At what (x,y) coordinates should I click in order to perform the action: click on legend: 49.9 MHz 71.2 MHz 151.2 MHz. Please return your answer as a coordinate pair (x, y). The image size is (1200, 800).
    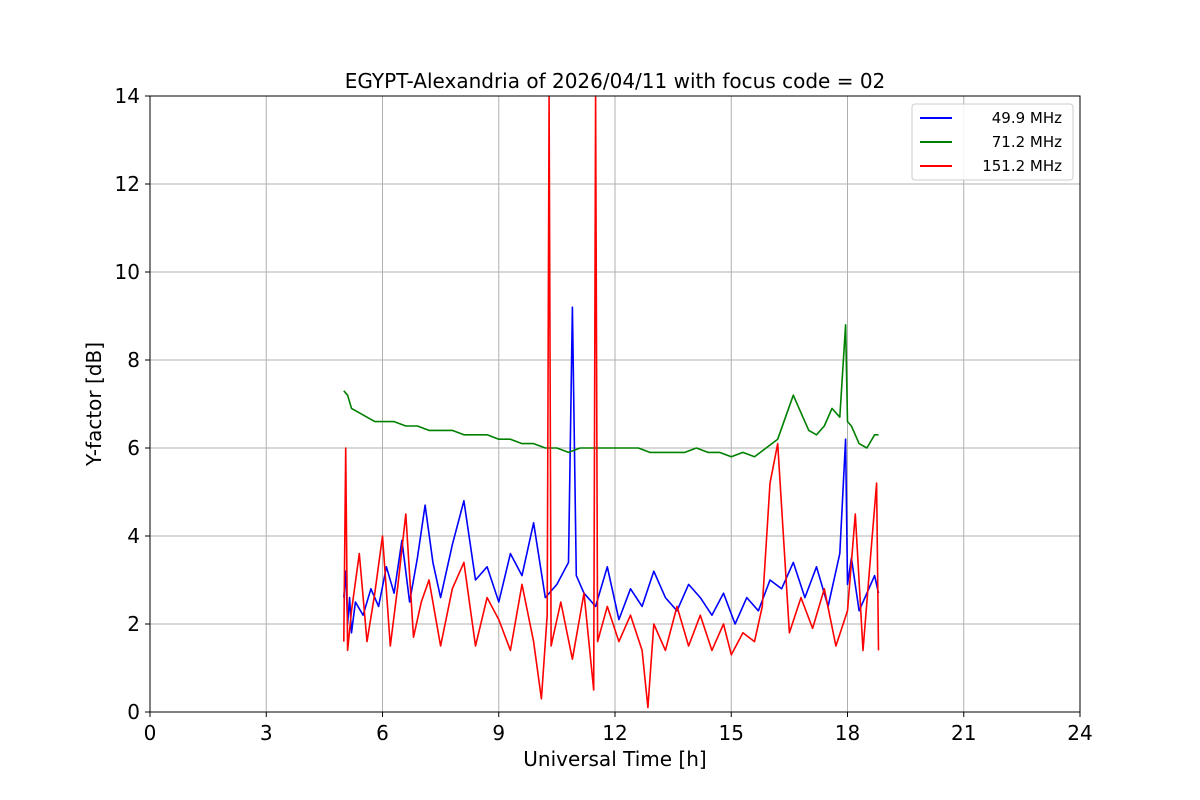
    Looking at the image, I should click on (992, 142).